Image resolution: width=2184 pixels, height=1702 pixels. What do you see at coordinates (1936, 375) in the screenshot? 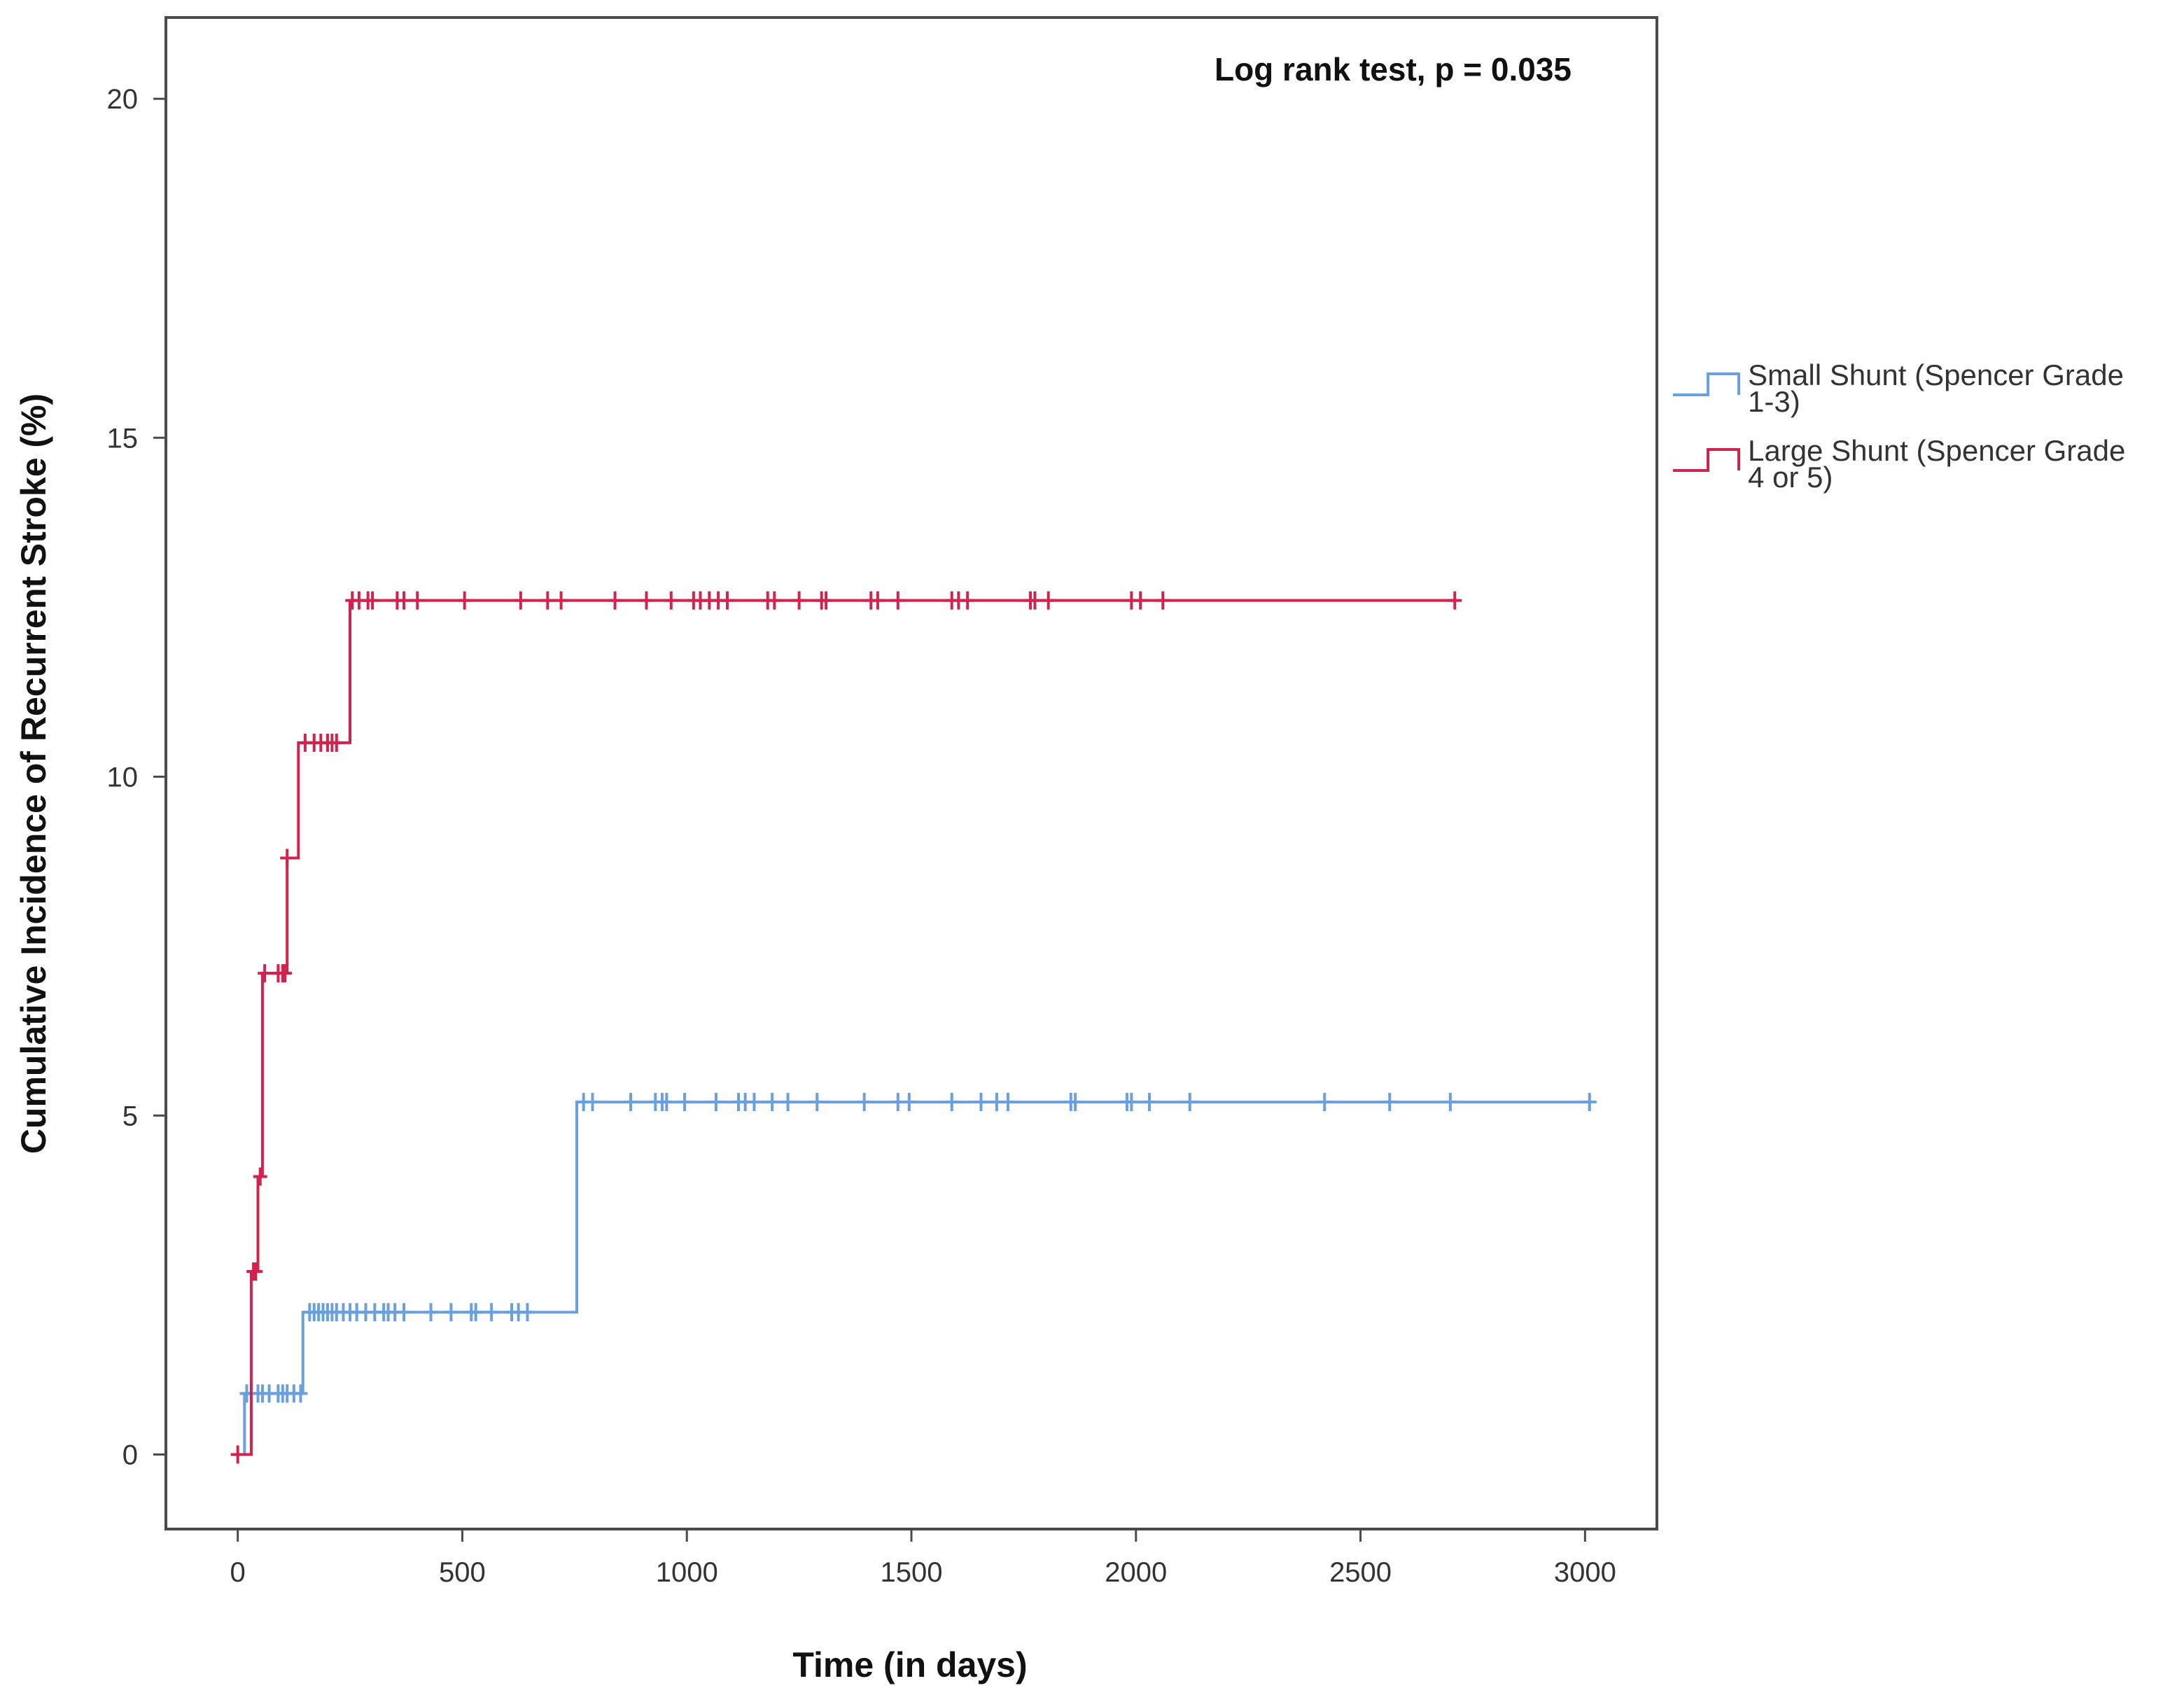
I see `legend-label: Small Shunt (Spencer Grade` at bounding box center [1936, 375].